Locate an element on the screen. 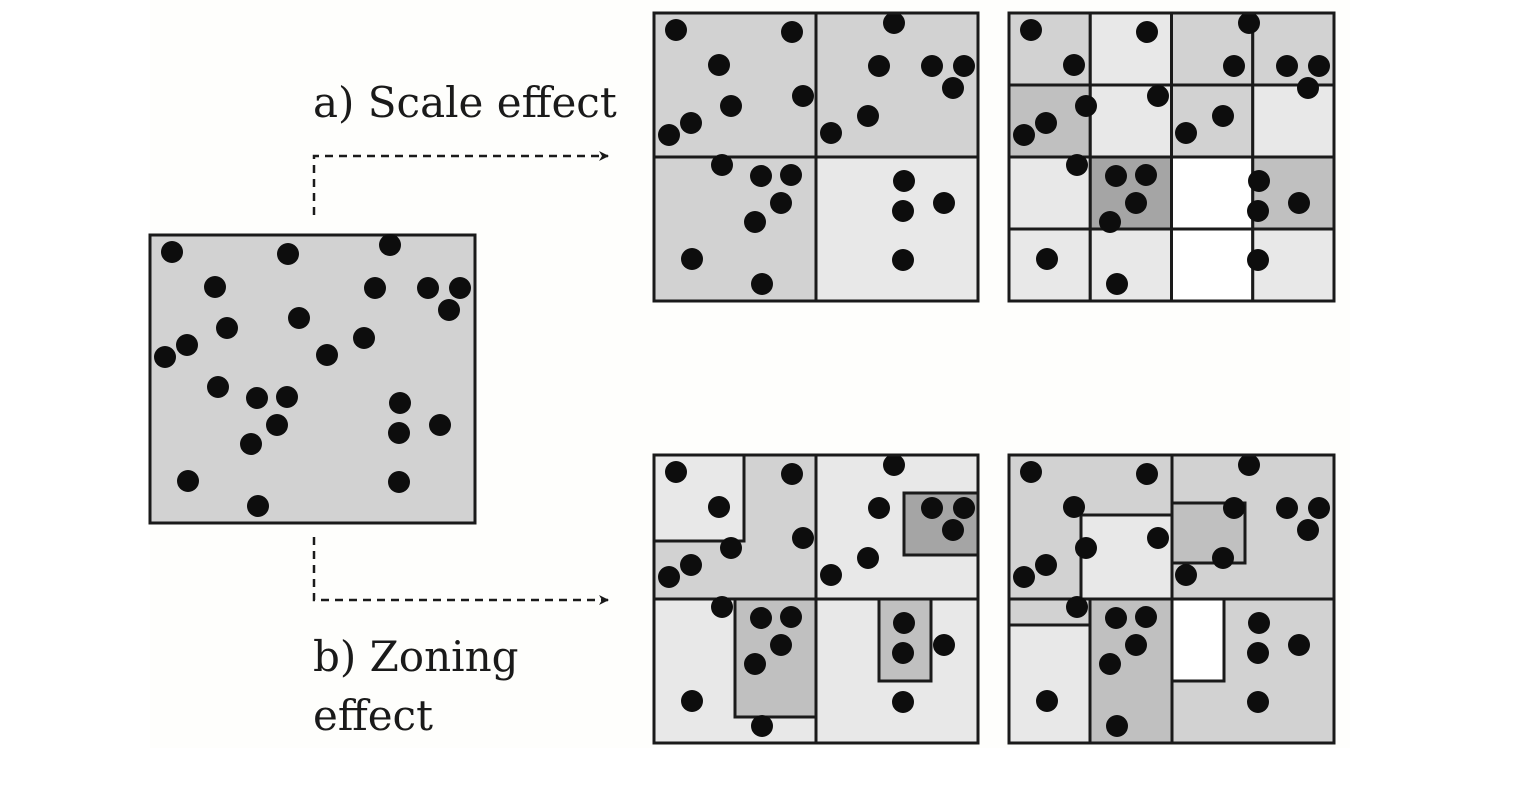  scale-effect-coarse-grid is located at coordinates (816, 157).